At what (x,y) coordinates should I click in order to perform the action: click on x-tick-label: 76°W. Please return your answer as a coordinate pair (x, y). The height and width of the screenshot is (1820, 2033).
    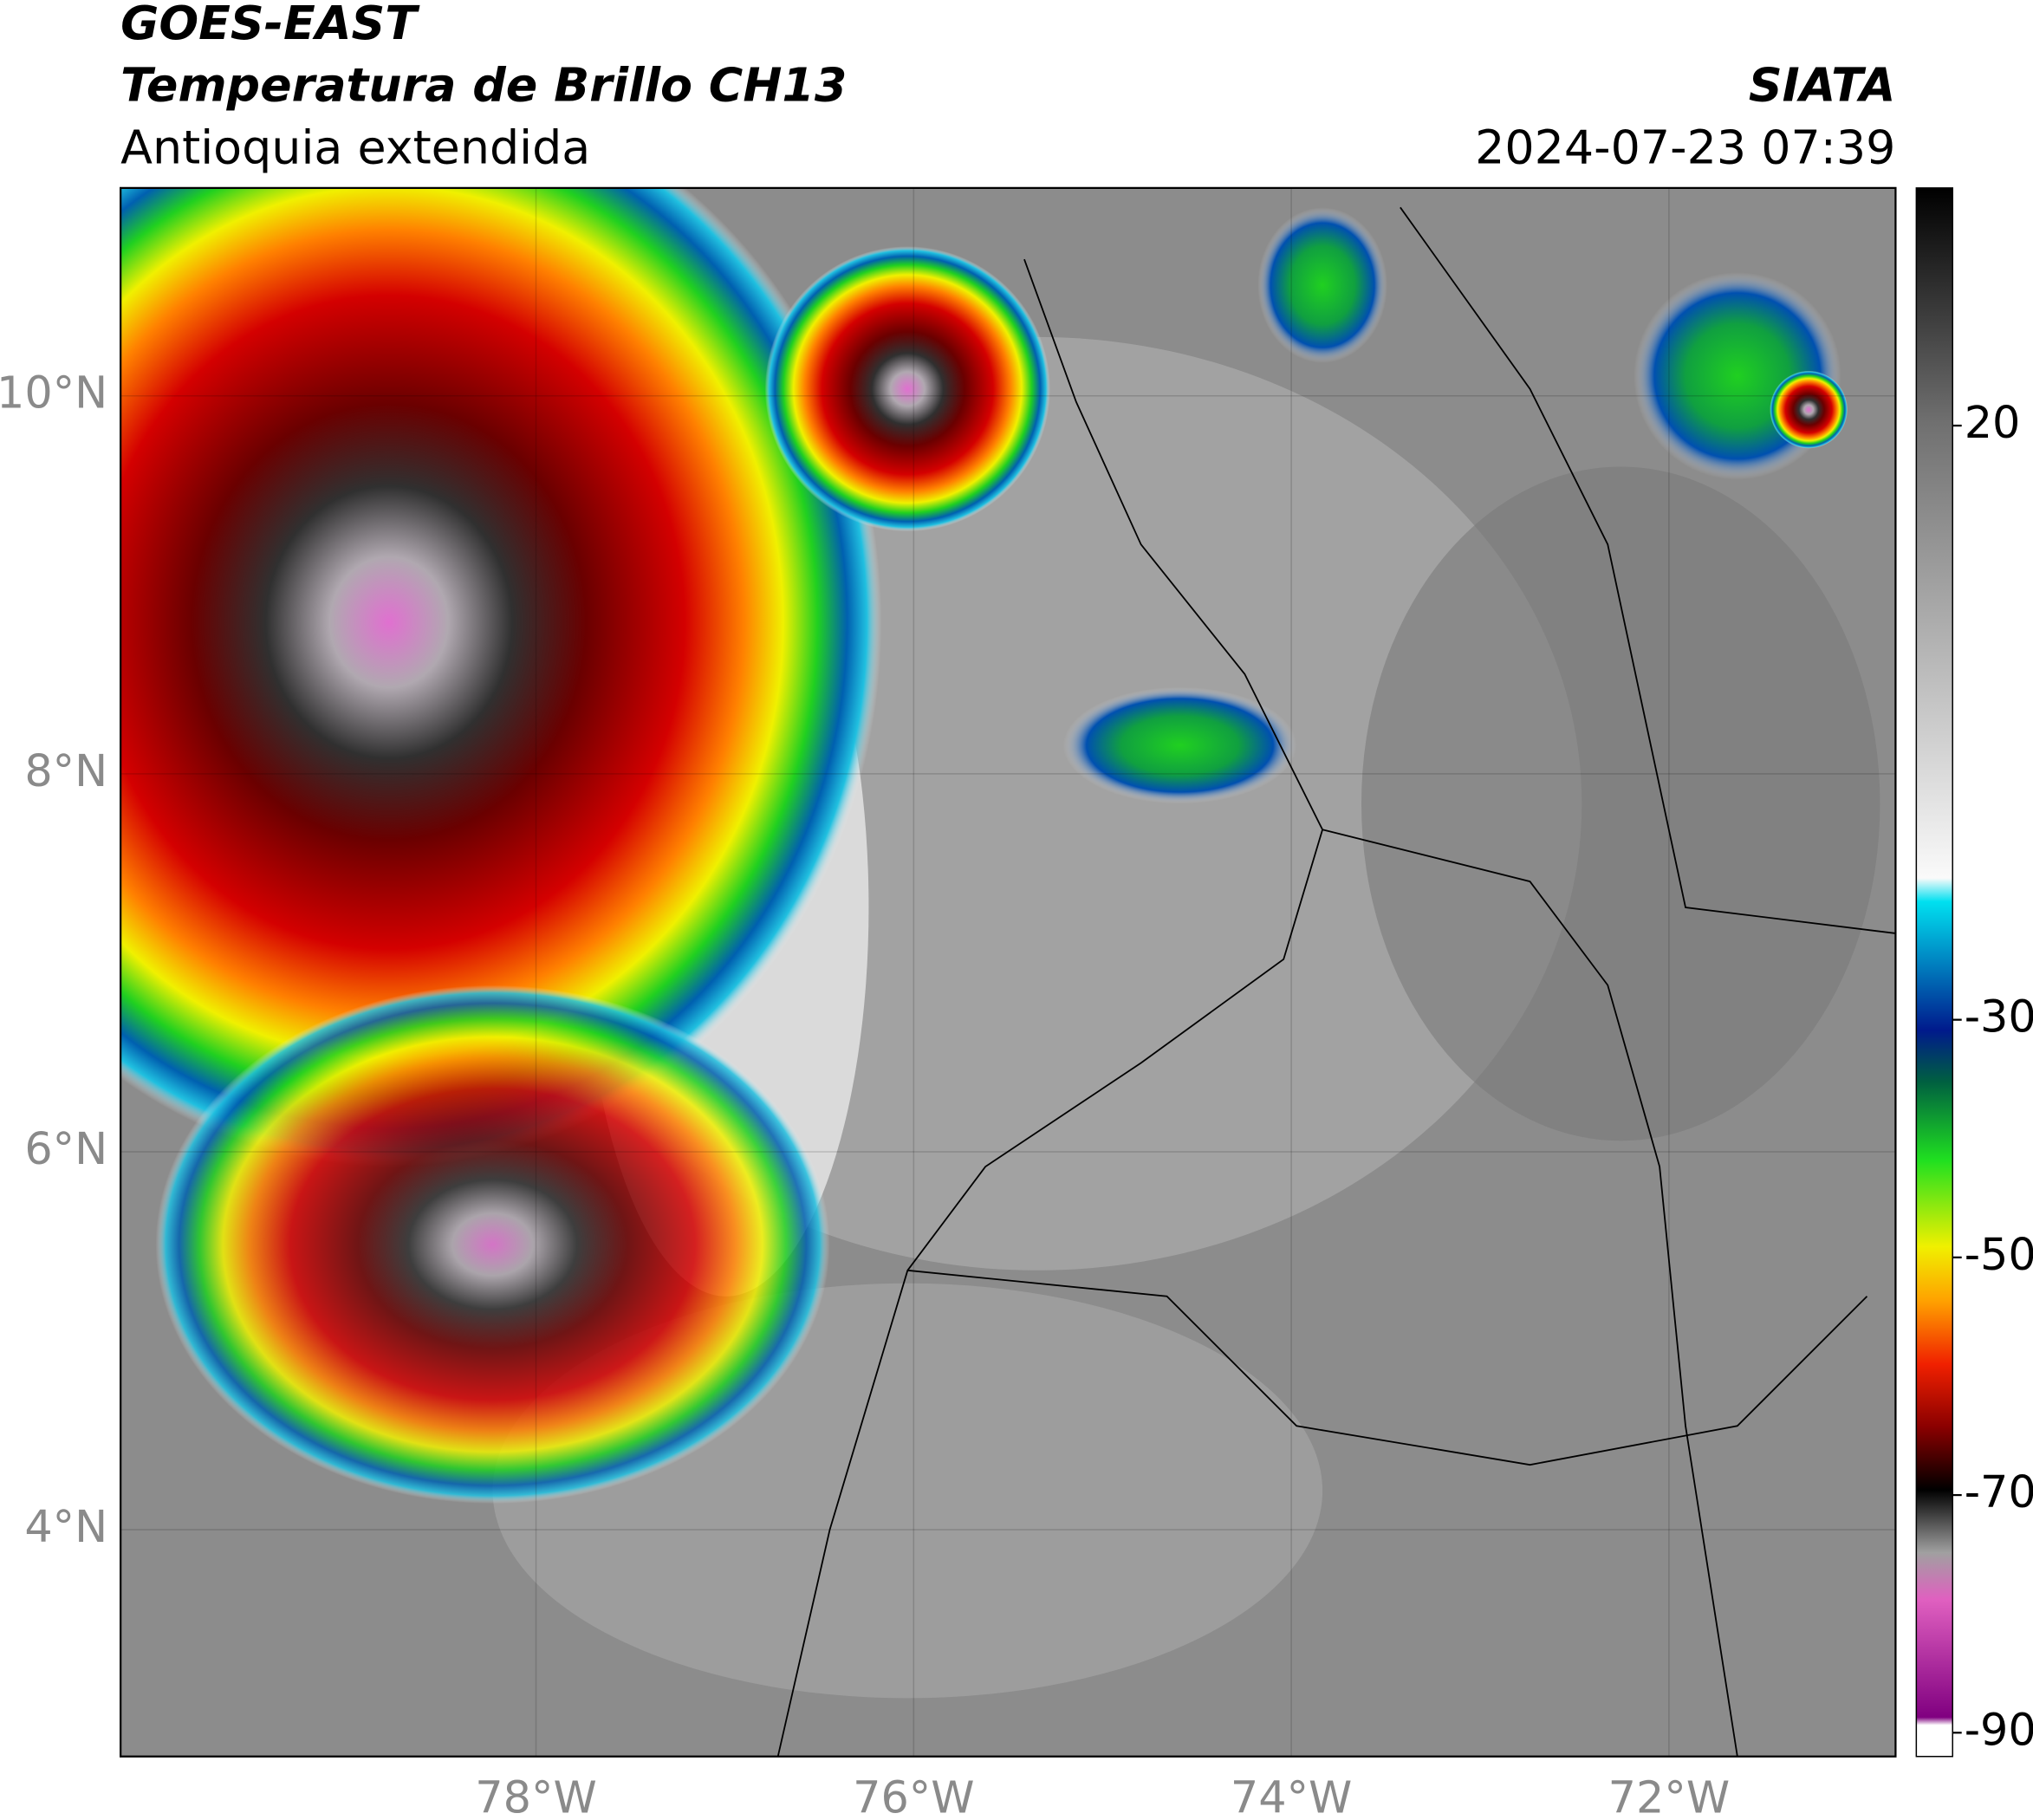
    Looking at the image, I should click on (914, 1796).